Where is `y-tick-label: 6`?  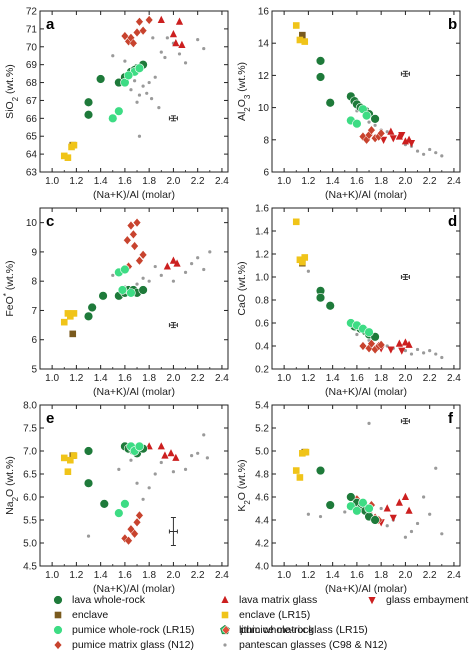
y-tick-label: 6 is located at coordinates (34, 340).